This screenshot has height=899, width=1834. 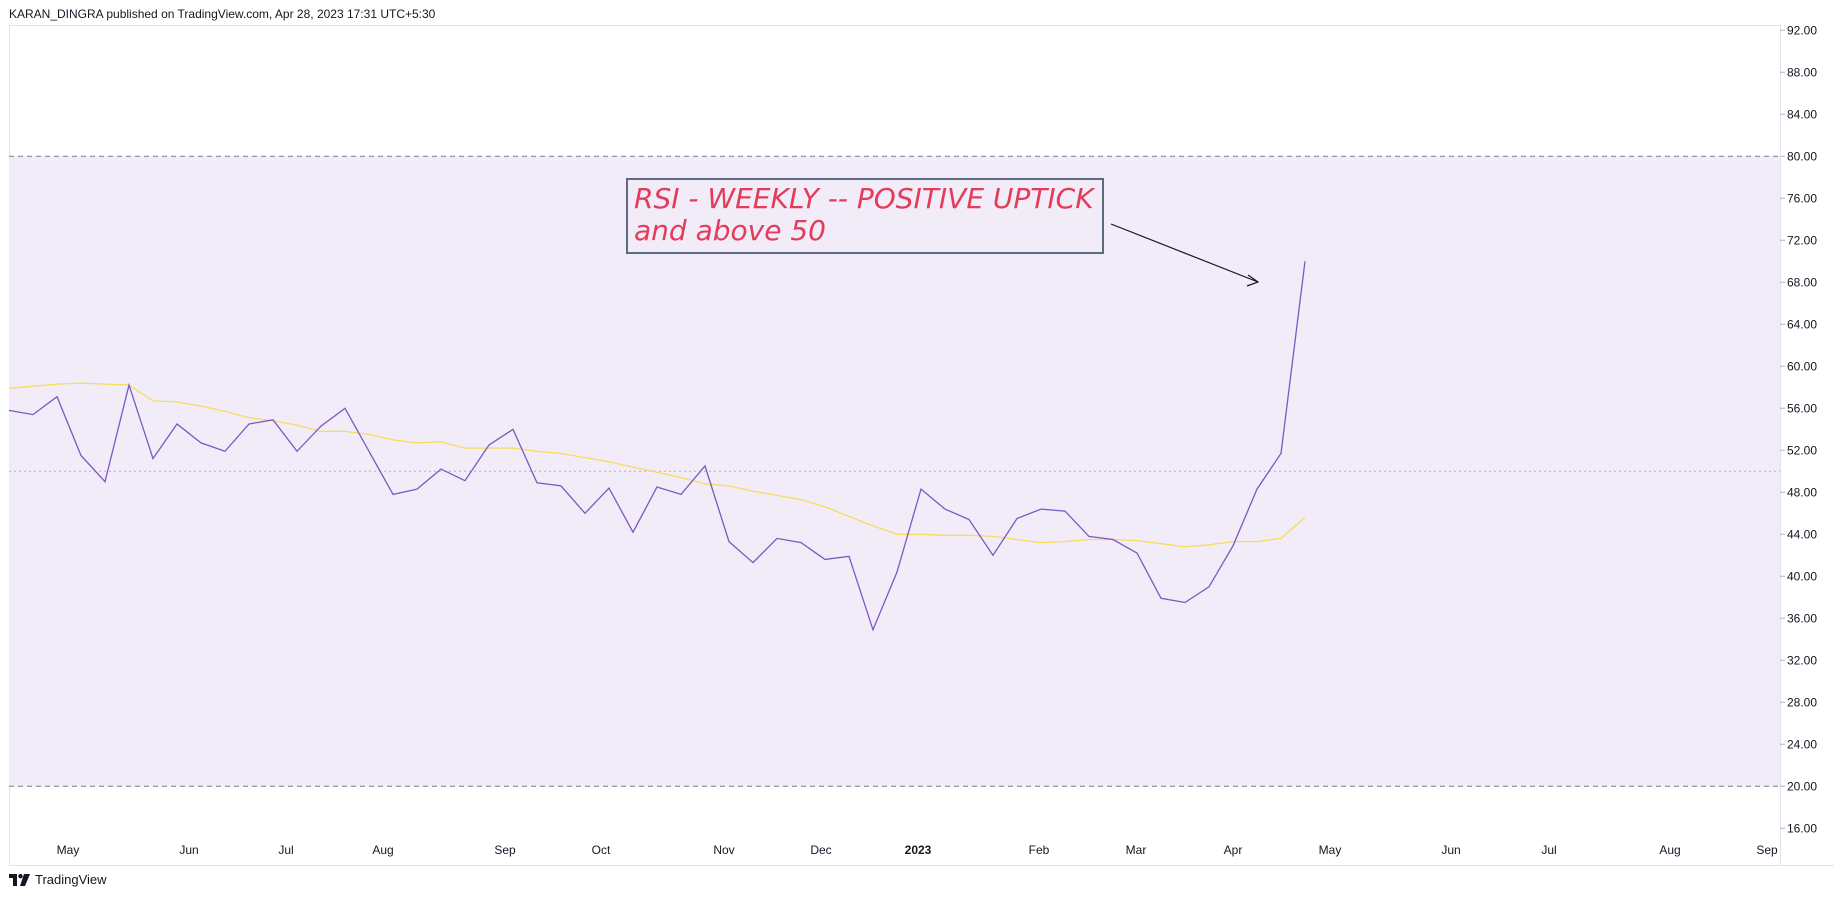 What do you see at coordinates (1802, 660) in the screenshot?
I see `price-axis-label: 32.00` at bounding box center [1802, 660].